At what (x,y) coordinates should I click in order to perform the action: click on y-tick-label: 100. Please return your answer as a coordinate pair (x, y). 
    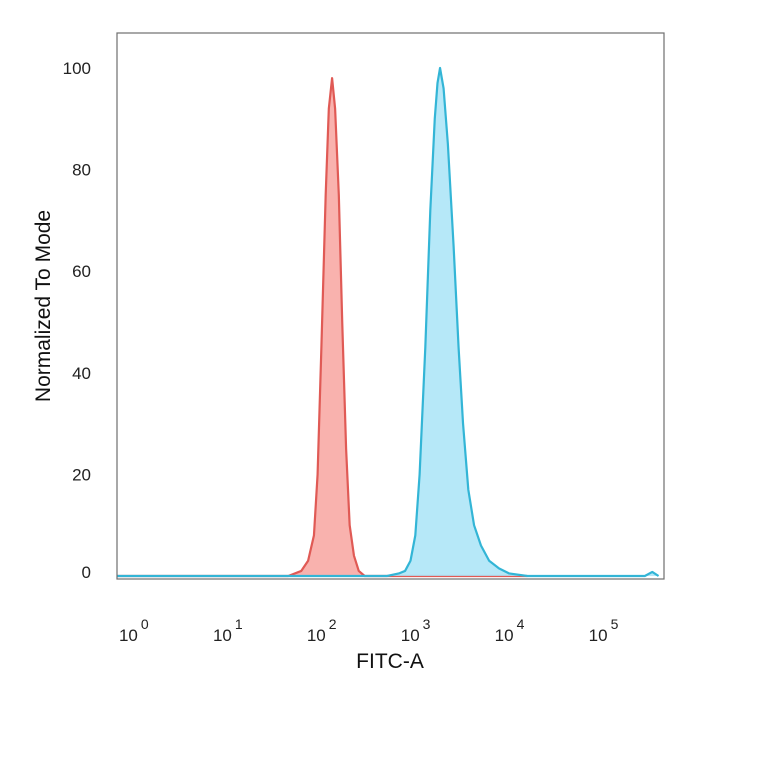
    Looking at the image, I should click on (77, 68).